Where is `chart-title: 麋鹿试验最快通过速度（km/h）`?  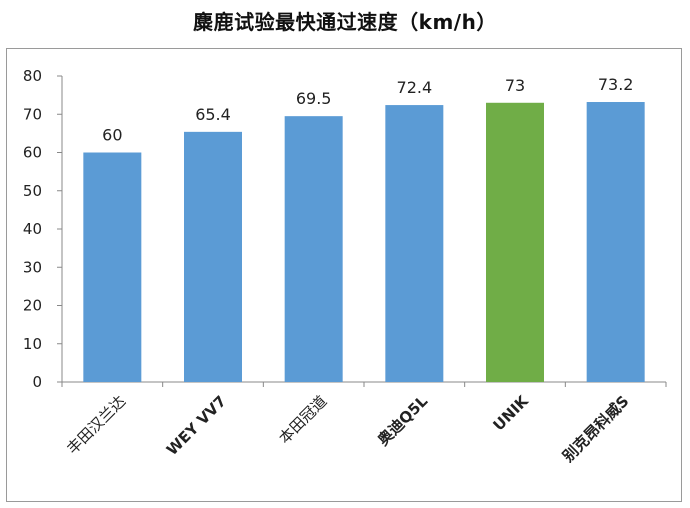
chart-title: 麋鹿试验最快通过速度（km/h） is located at coordinates (345, 22).